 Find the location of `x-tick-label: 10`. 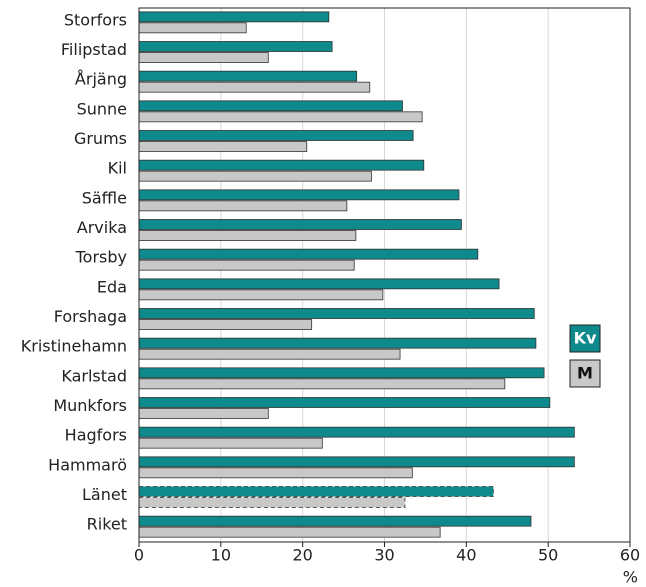

x-tick-label: 10 is located at coordinates (221, 555).